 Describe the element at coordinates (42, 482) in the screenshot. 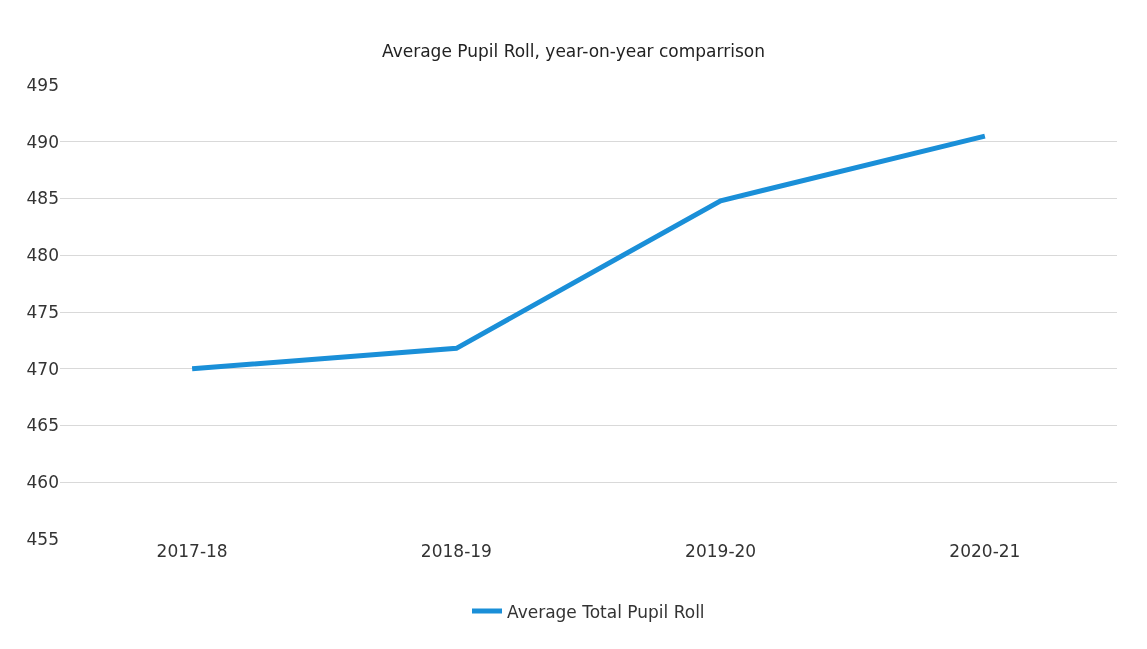

I see `y-tick-label: 460` at that location.